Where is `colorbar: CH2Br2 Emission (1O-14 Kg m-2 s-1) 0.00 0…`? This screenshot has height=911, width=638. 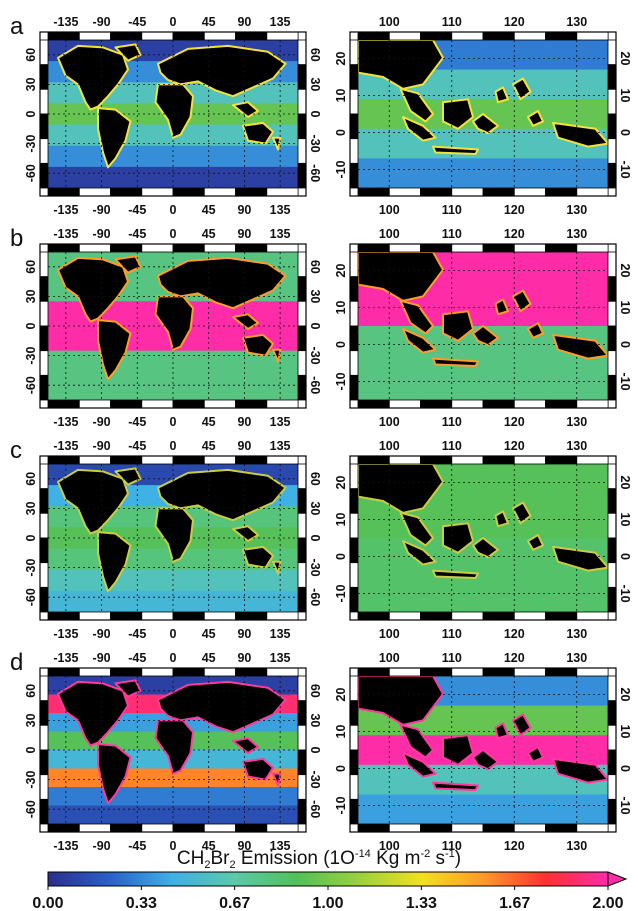 colorbar: CH2Br2 Emission (1O-14 Kg m-2 s-1) 0.00 0… is located at coordinates (330, 879).